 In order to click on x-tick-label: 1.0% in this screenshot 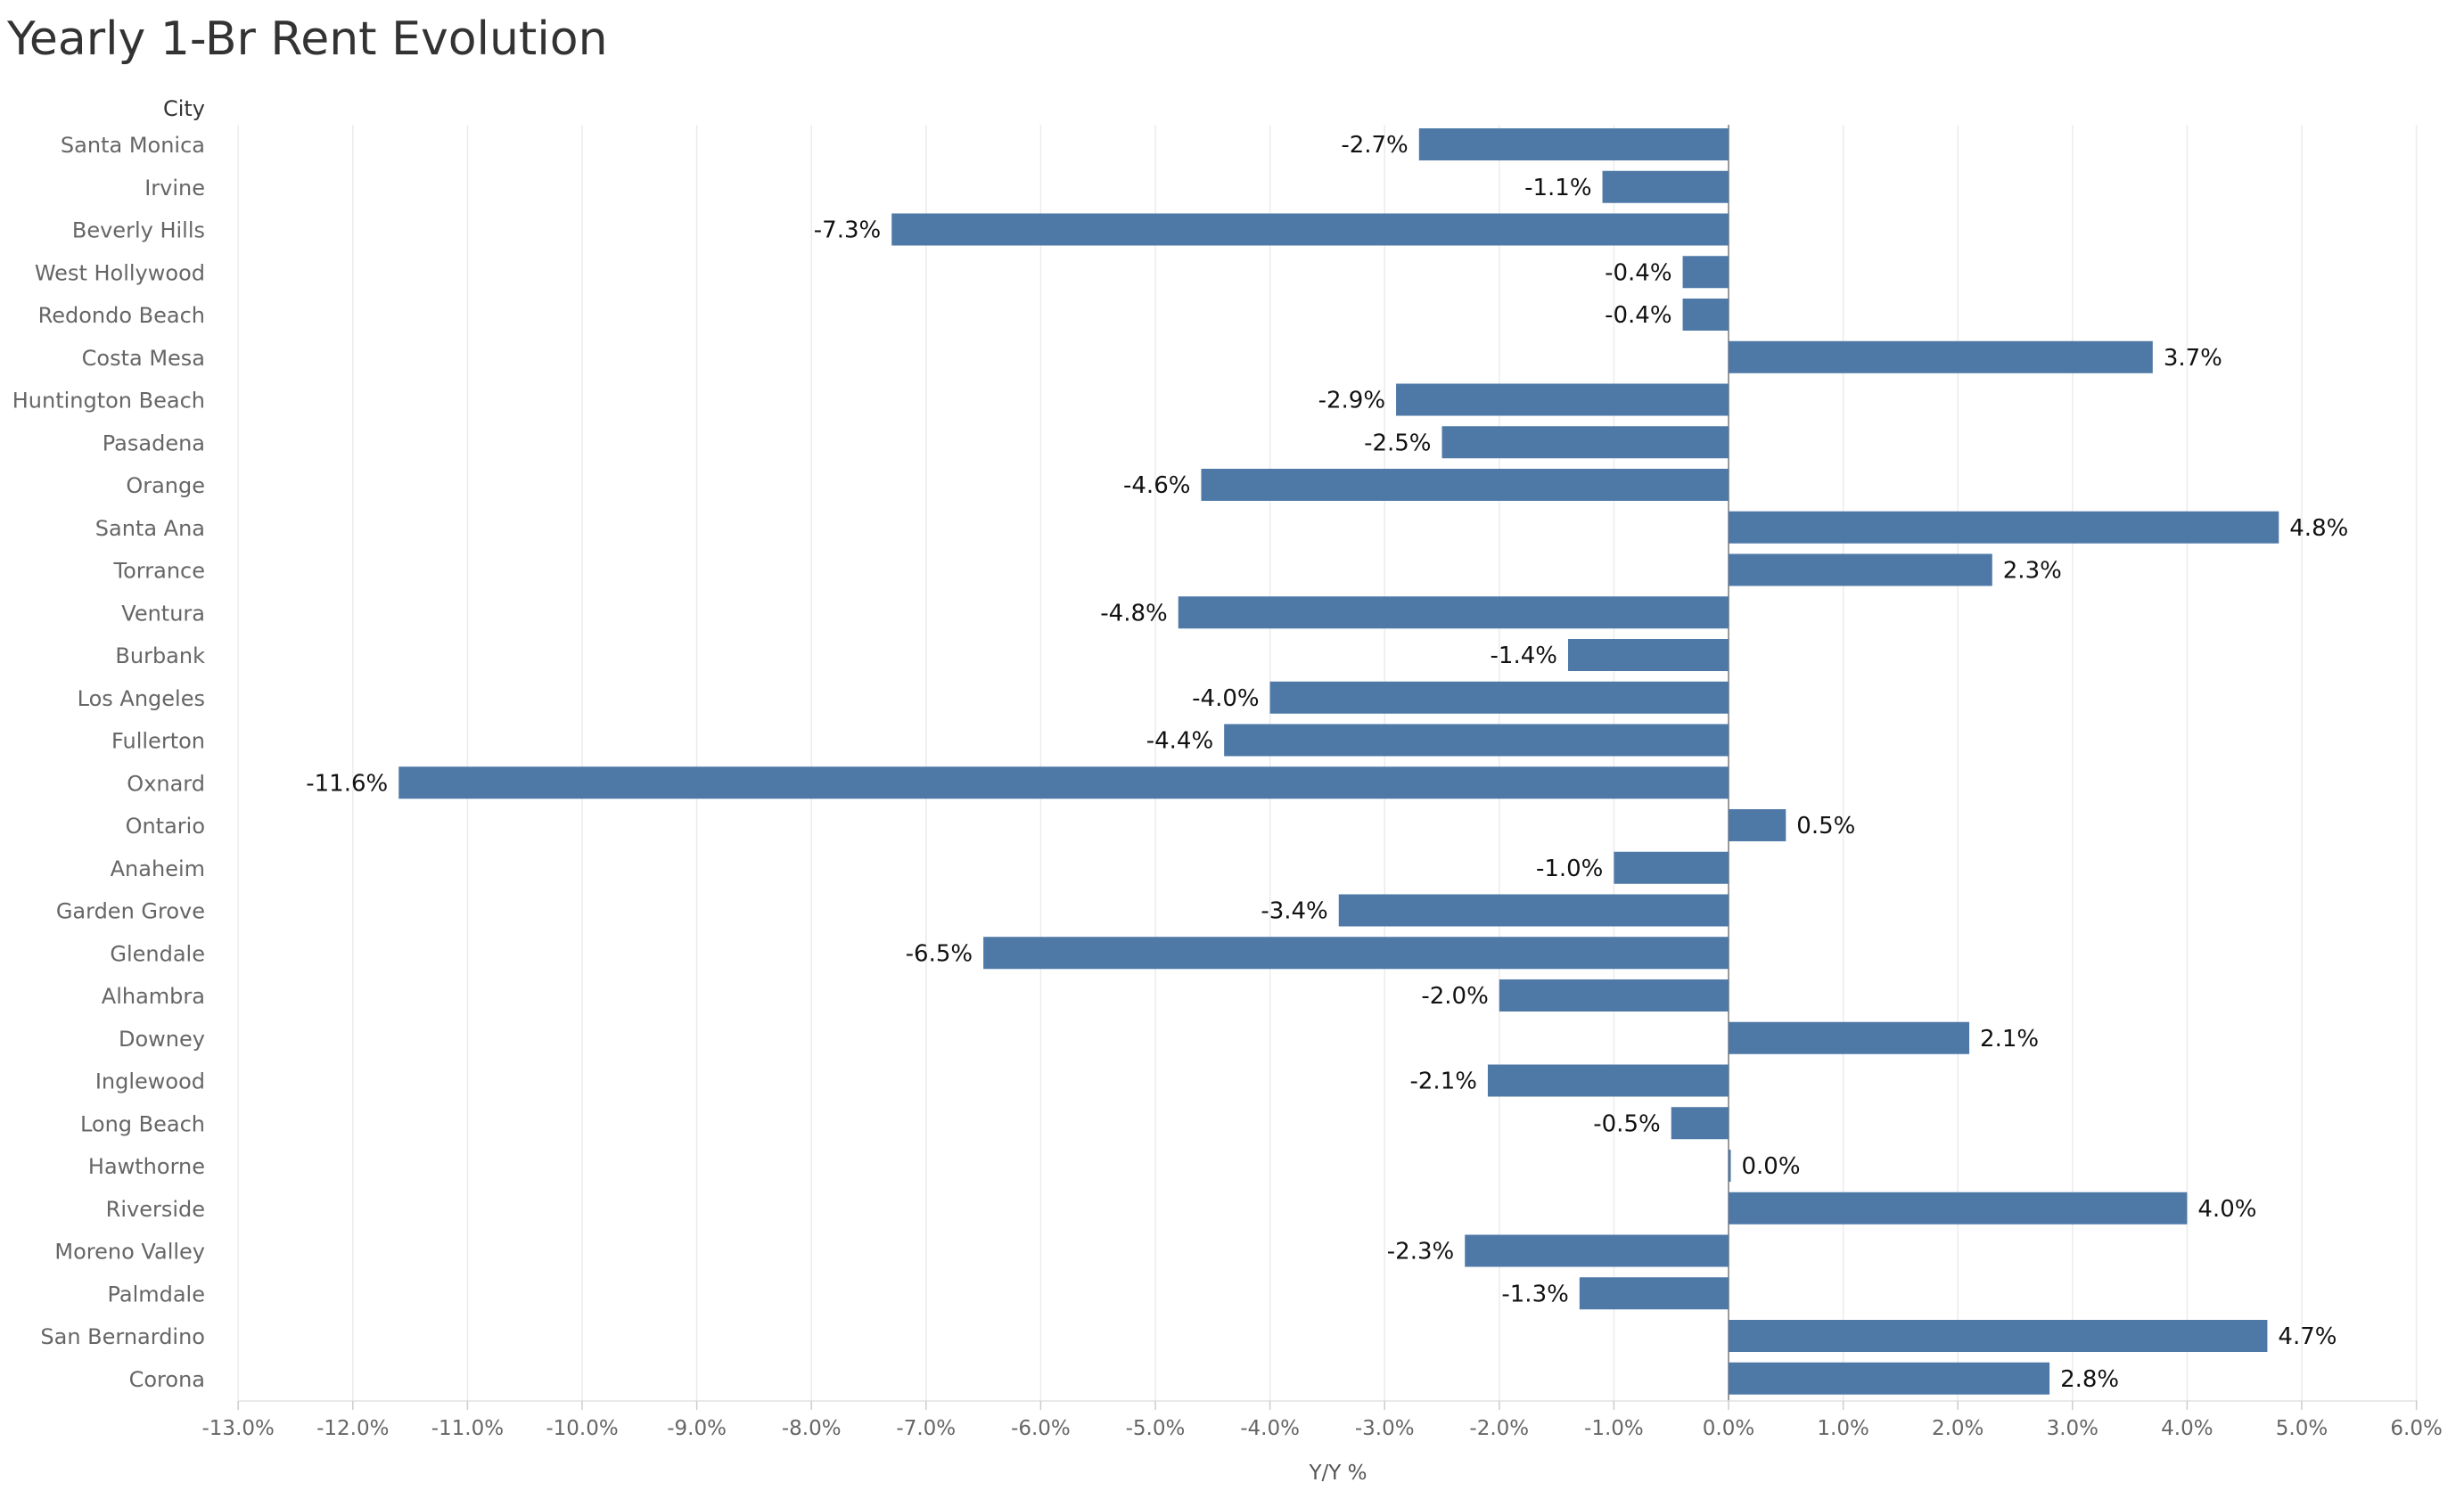, I will do `click(1843, 1428)`.